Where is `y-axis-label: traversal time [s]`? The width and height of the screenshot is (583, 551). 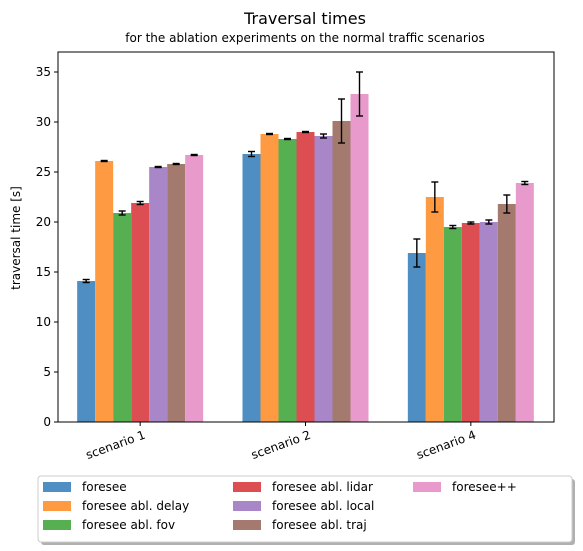
y-axis-label: traversal time [s] is located at coordinates (16, 238).